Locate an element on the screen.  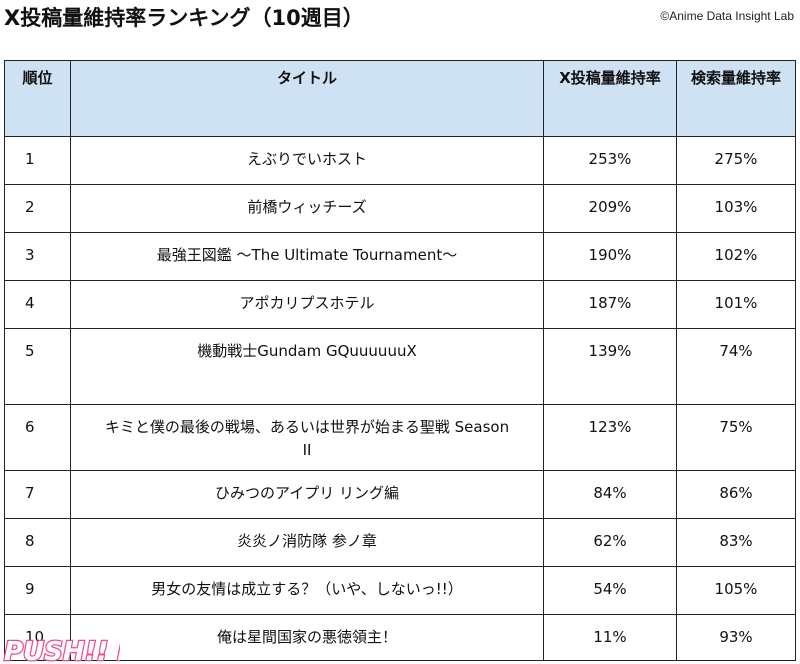
table-row: 10 俺は星間国家の悪徳領主！ 11% 93% is located at coordinates (400, 637).